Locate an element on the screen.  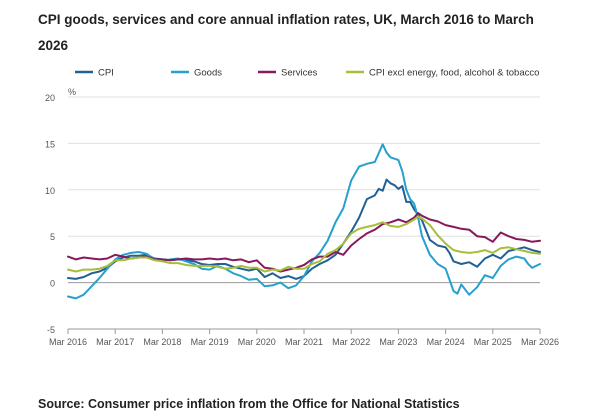
x-tick-label: Mar 2018 is located at coordinates (162, 342).